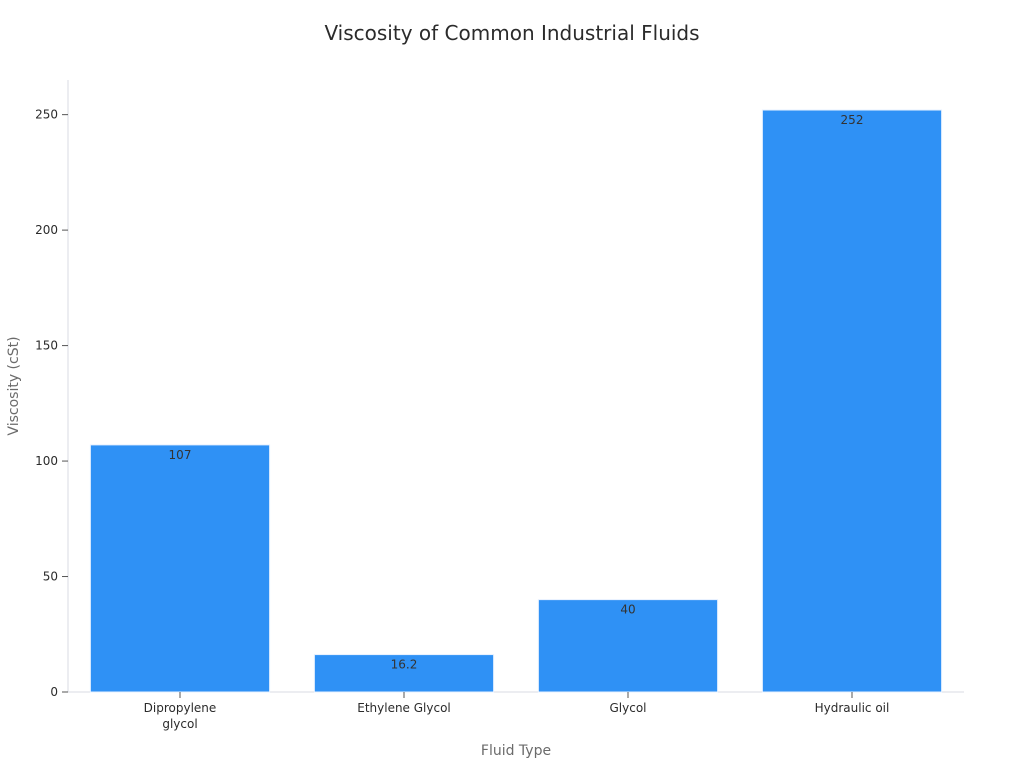 This screenshot has height=768, width=1024. I want to click on y-tick-label: 100, so click(46, 461).